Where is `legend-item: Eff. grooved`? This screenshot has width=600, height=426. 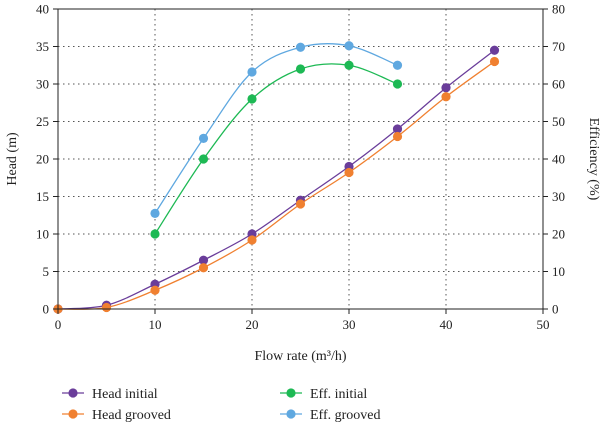
legend-item: Eff. grooved is located at coordinates (330, 415).